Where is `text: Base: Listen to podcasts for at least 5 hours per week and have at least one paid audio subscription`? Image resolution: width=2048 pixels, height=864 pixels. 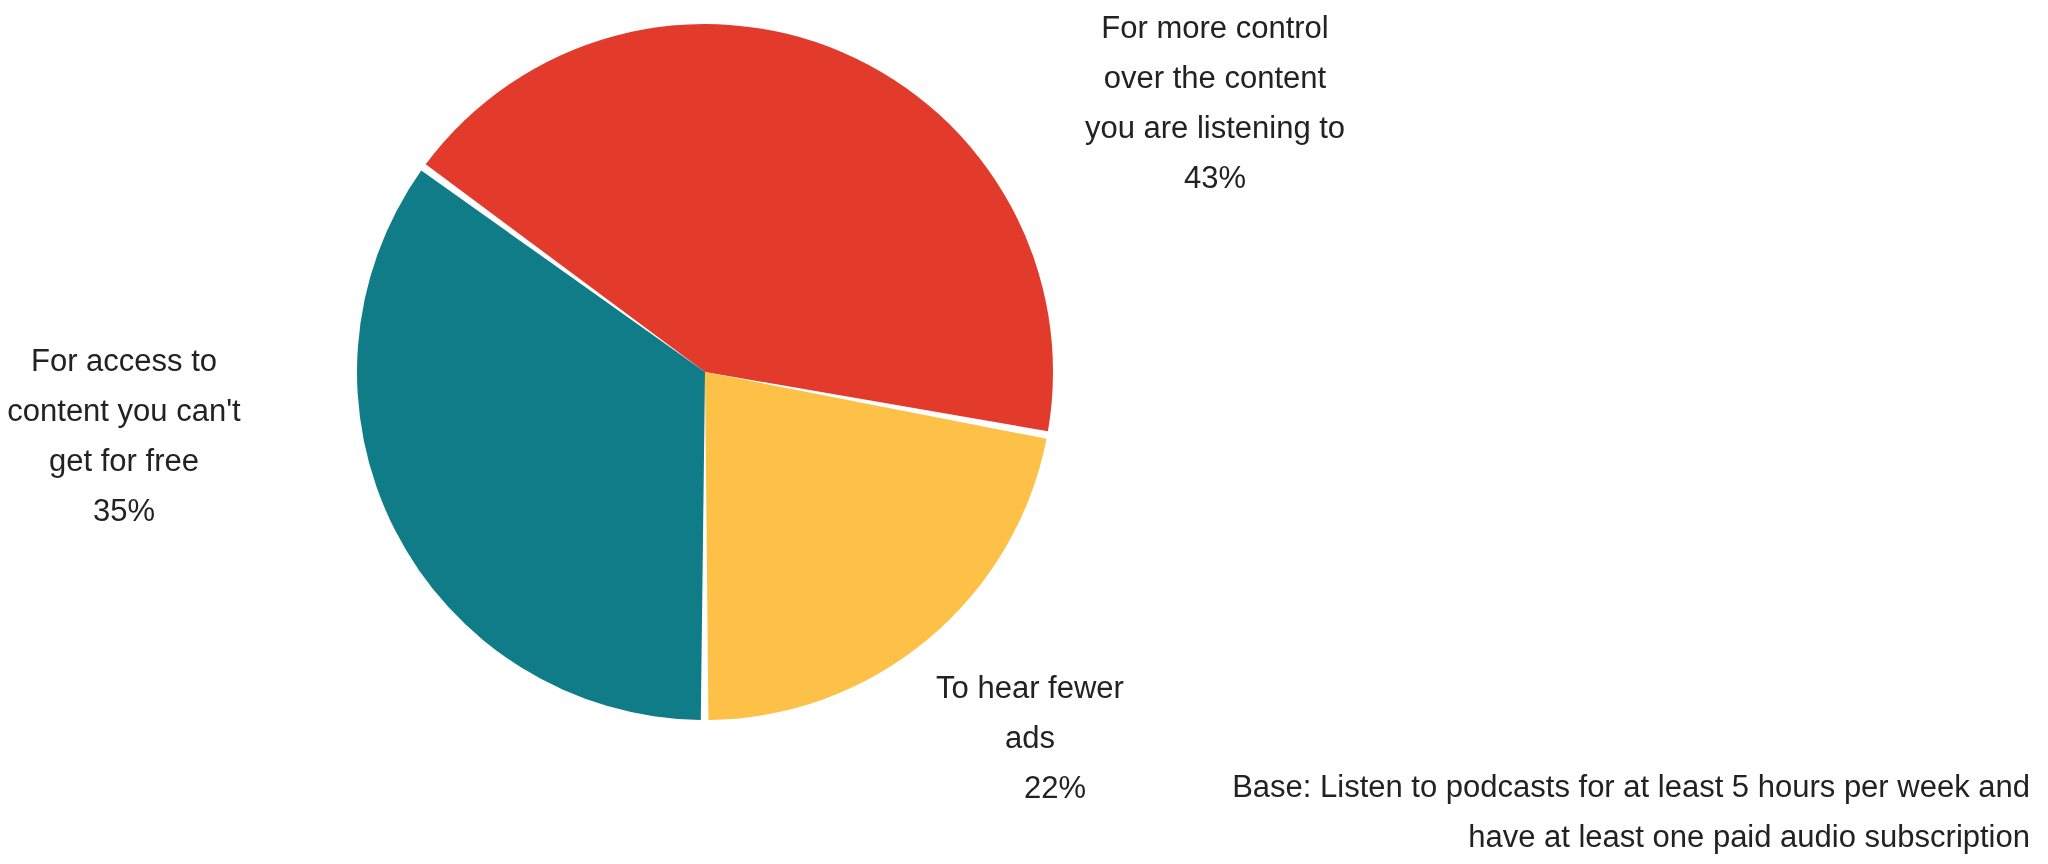 text: Base: Listen to podcasts for at least 5 hours per week and have at least one paid audio subscription is located at coordinates (1631, 811).